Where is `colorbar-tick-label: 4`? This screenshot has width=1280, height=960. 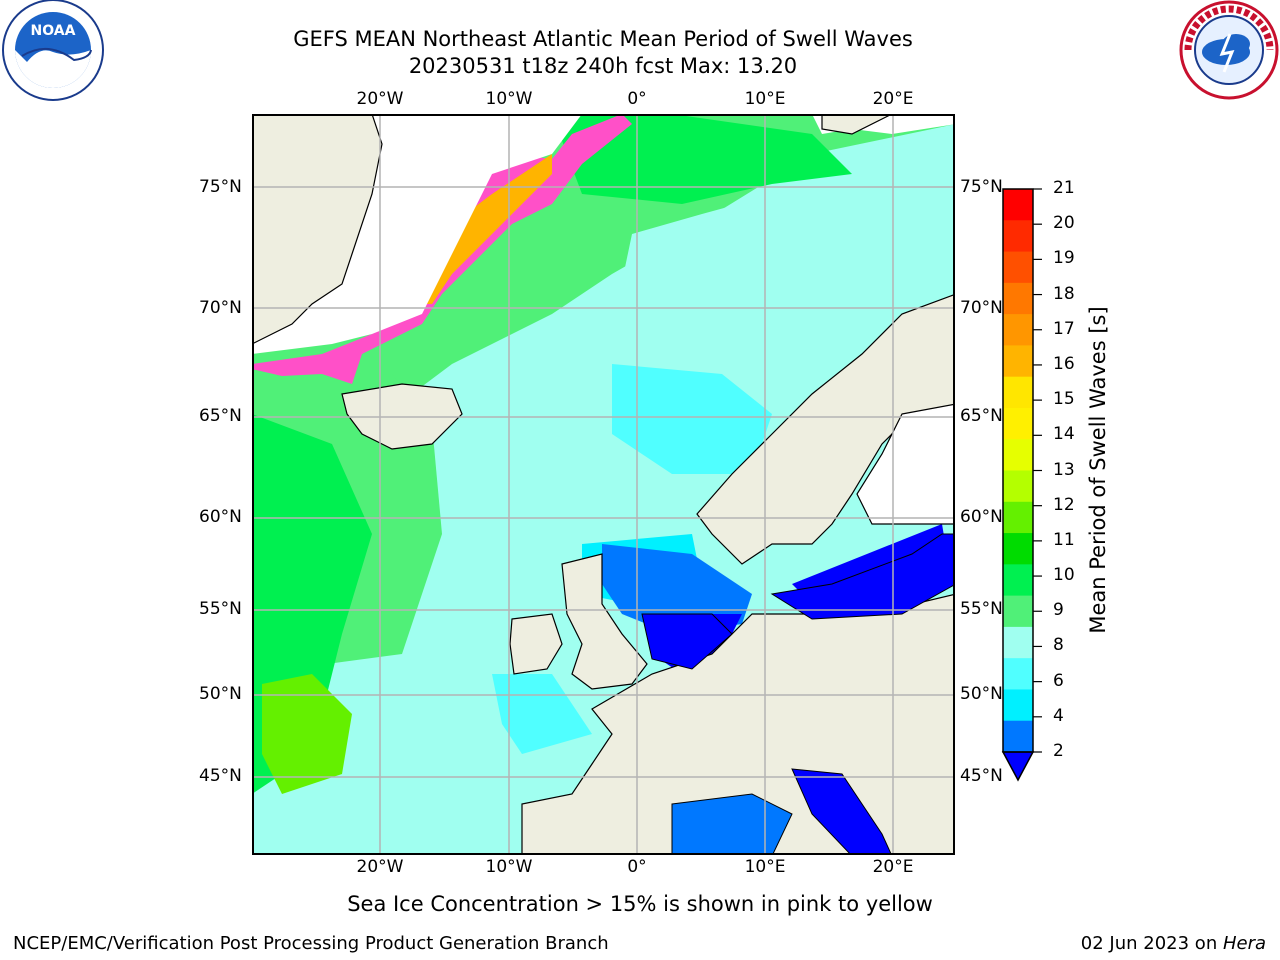
colorbar-tick-label: 4 is located at coordinates (1058, 715).